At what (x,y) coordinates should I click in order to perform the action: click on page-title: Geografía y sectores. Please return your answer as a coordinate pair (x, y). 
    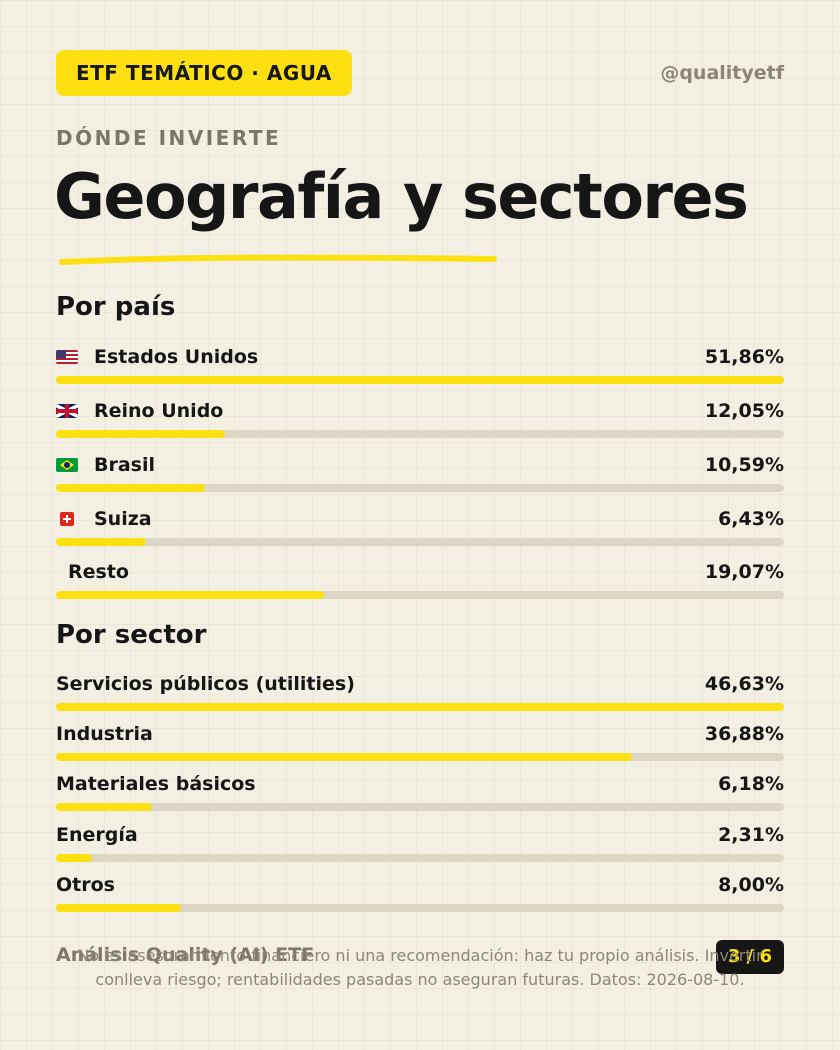
    Looking at the image, I should click on (401, 196).